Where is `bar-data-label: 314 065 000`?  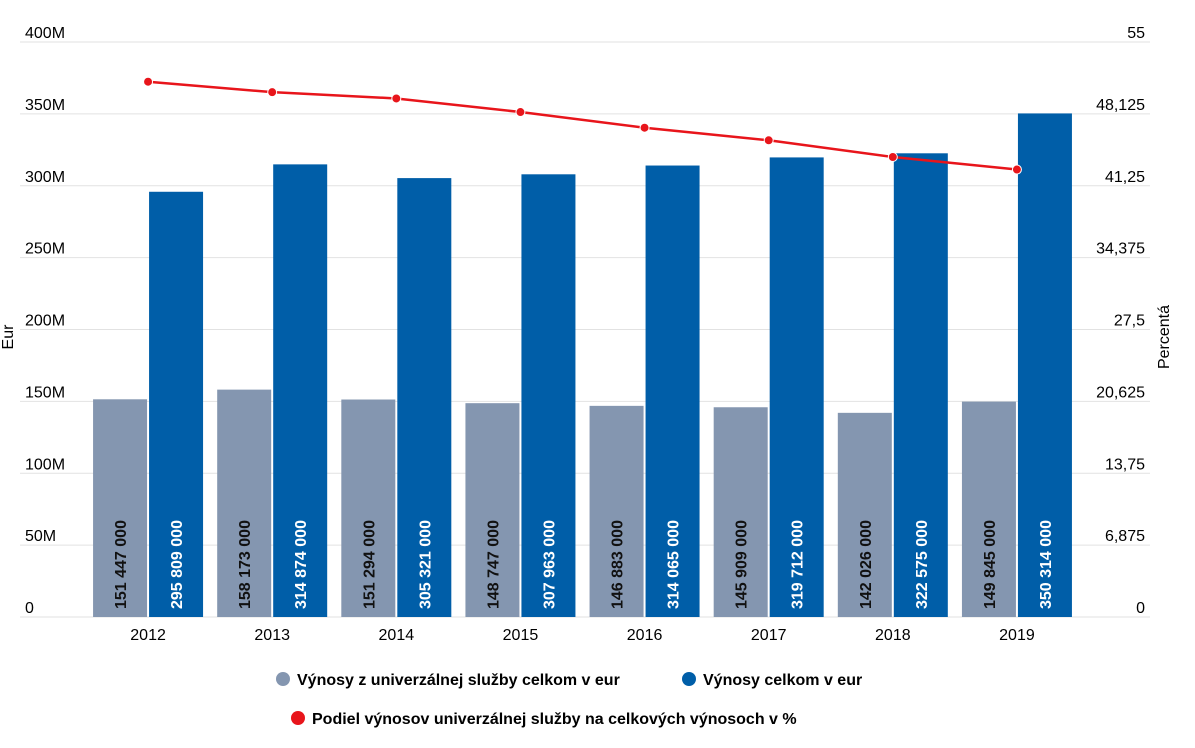
bar-data-label: 314 065 000 is located at coordinates (674, 564).